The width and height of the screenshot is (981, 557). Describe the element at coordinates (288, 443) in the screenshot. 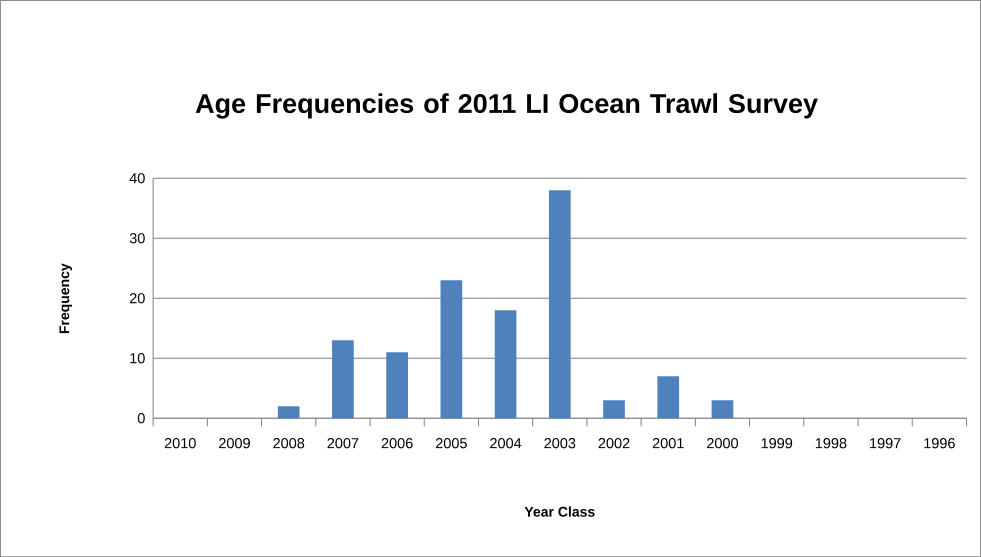

I see `x-tick-label: 2008` at that location.